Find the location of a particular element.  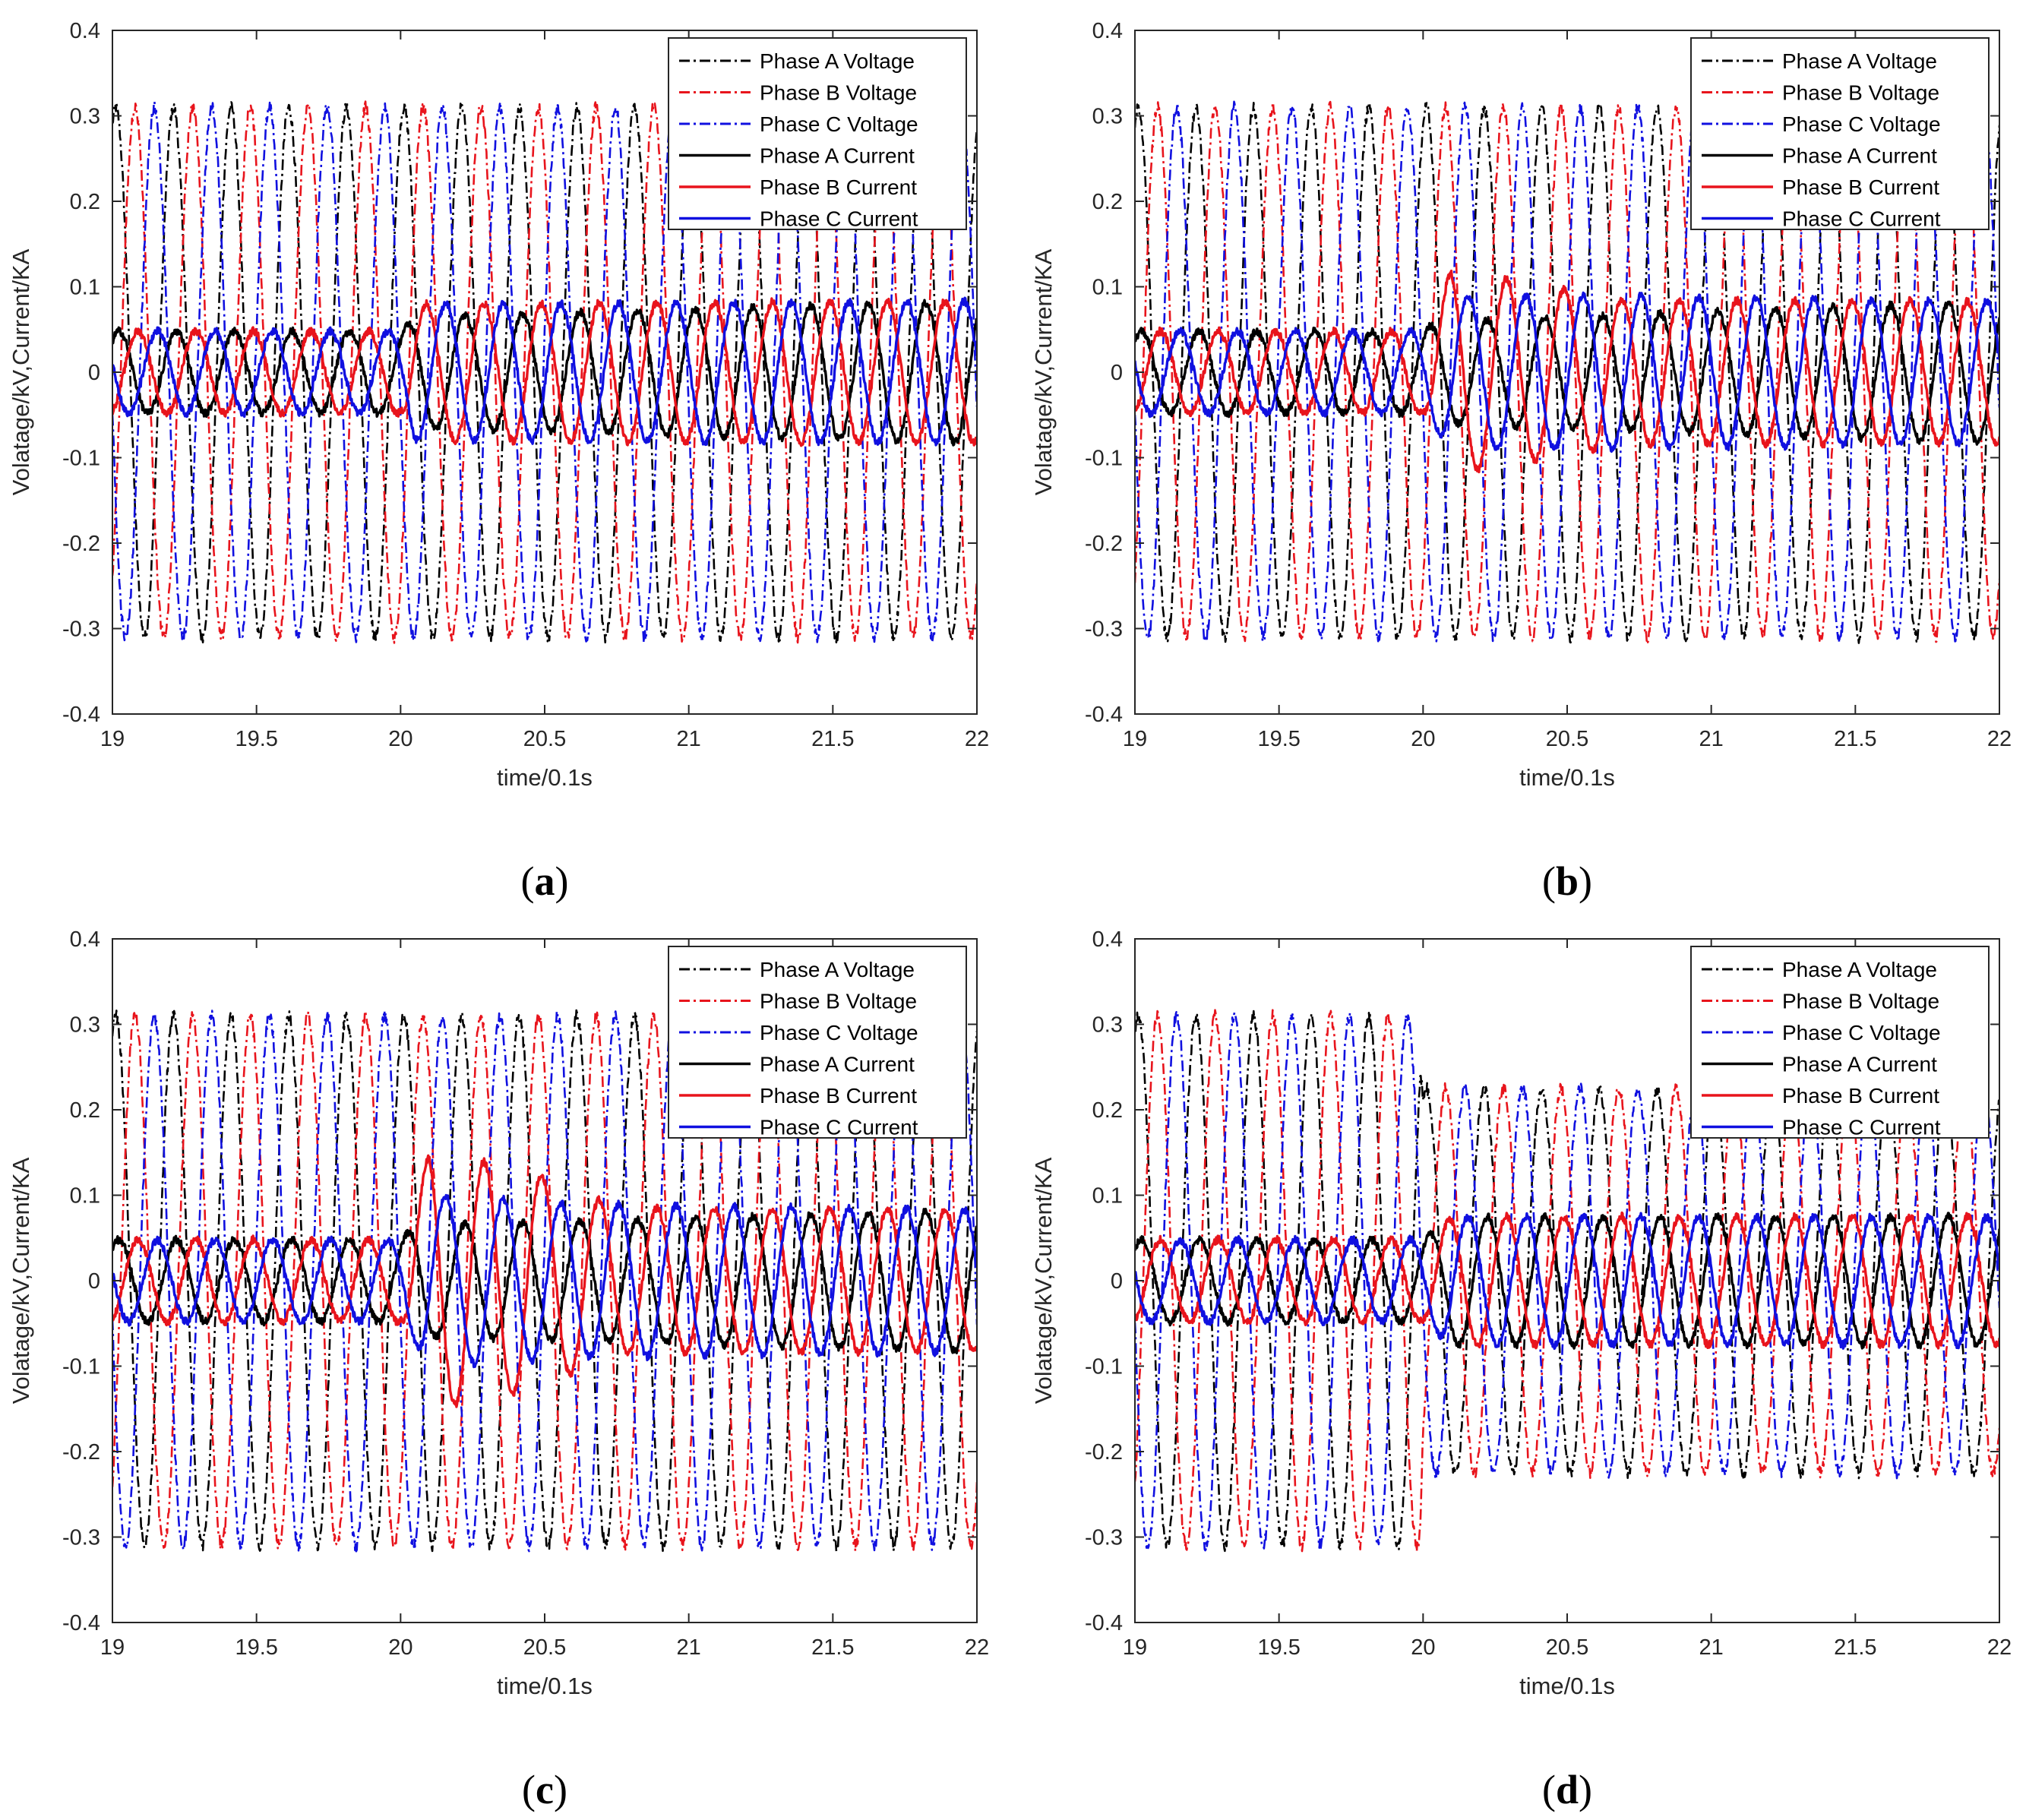

panel-caption: (c) is located at coordinates (545, 1789).